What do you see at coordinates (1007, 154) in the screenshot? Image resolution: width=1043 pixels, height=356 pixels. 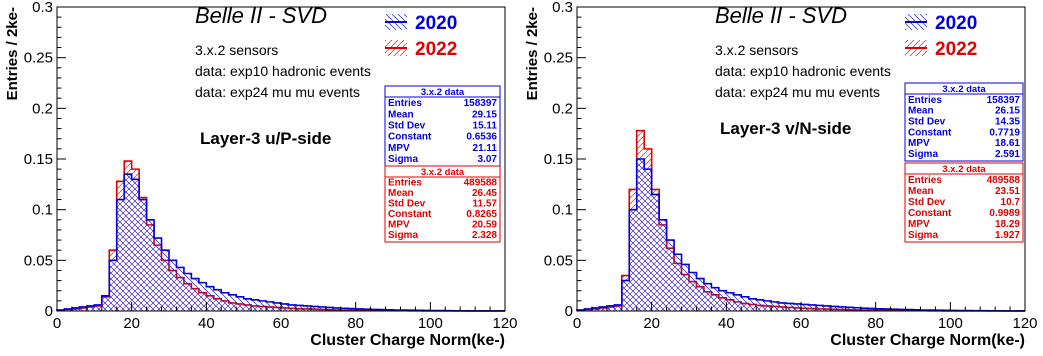 I see `stat-box-value: 2.591` at bounding box center [1007, 154].